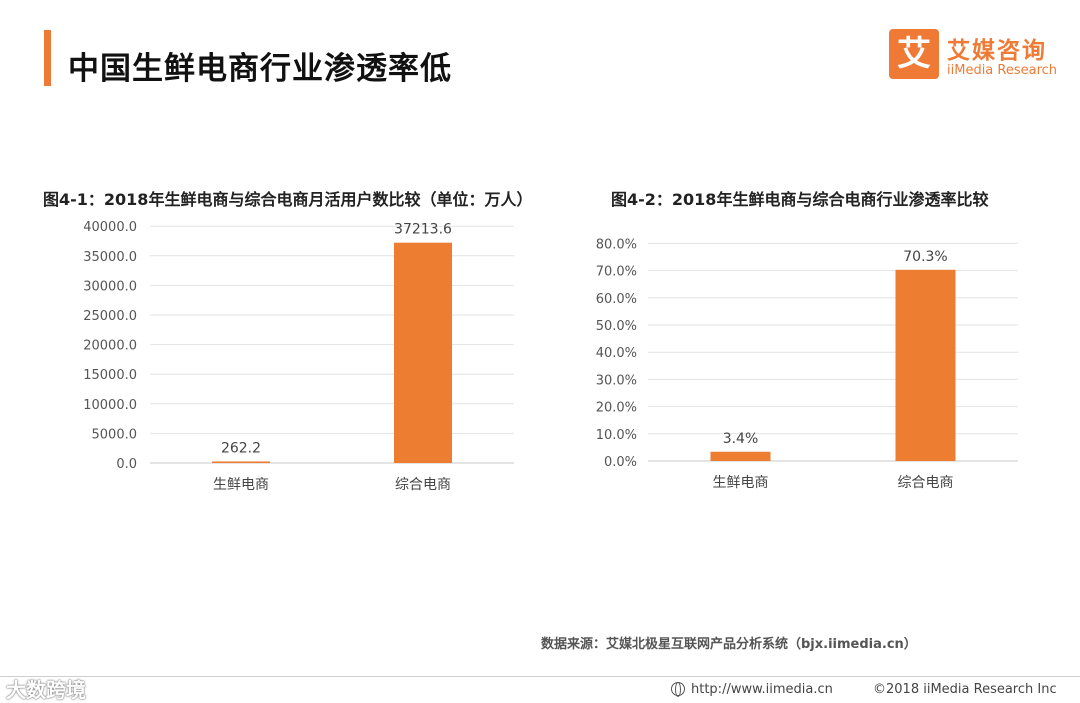 Image resolution: width=1080 pixels, height=703 pixels. I want to click on chart2-title: 图4-2：2018年生鲜电商与综合电商行业渗透率比较, so click(800, 199).